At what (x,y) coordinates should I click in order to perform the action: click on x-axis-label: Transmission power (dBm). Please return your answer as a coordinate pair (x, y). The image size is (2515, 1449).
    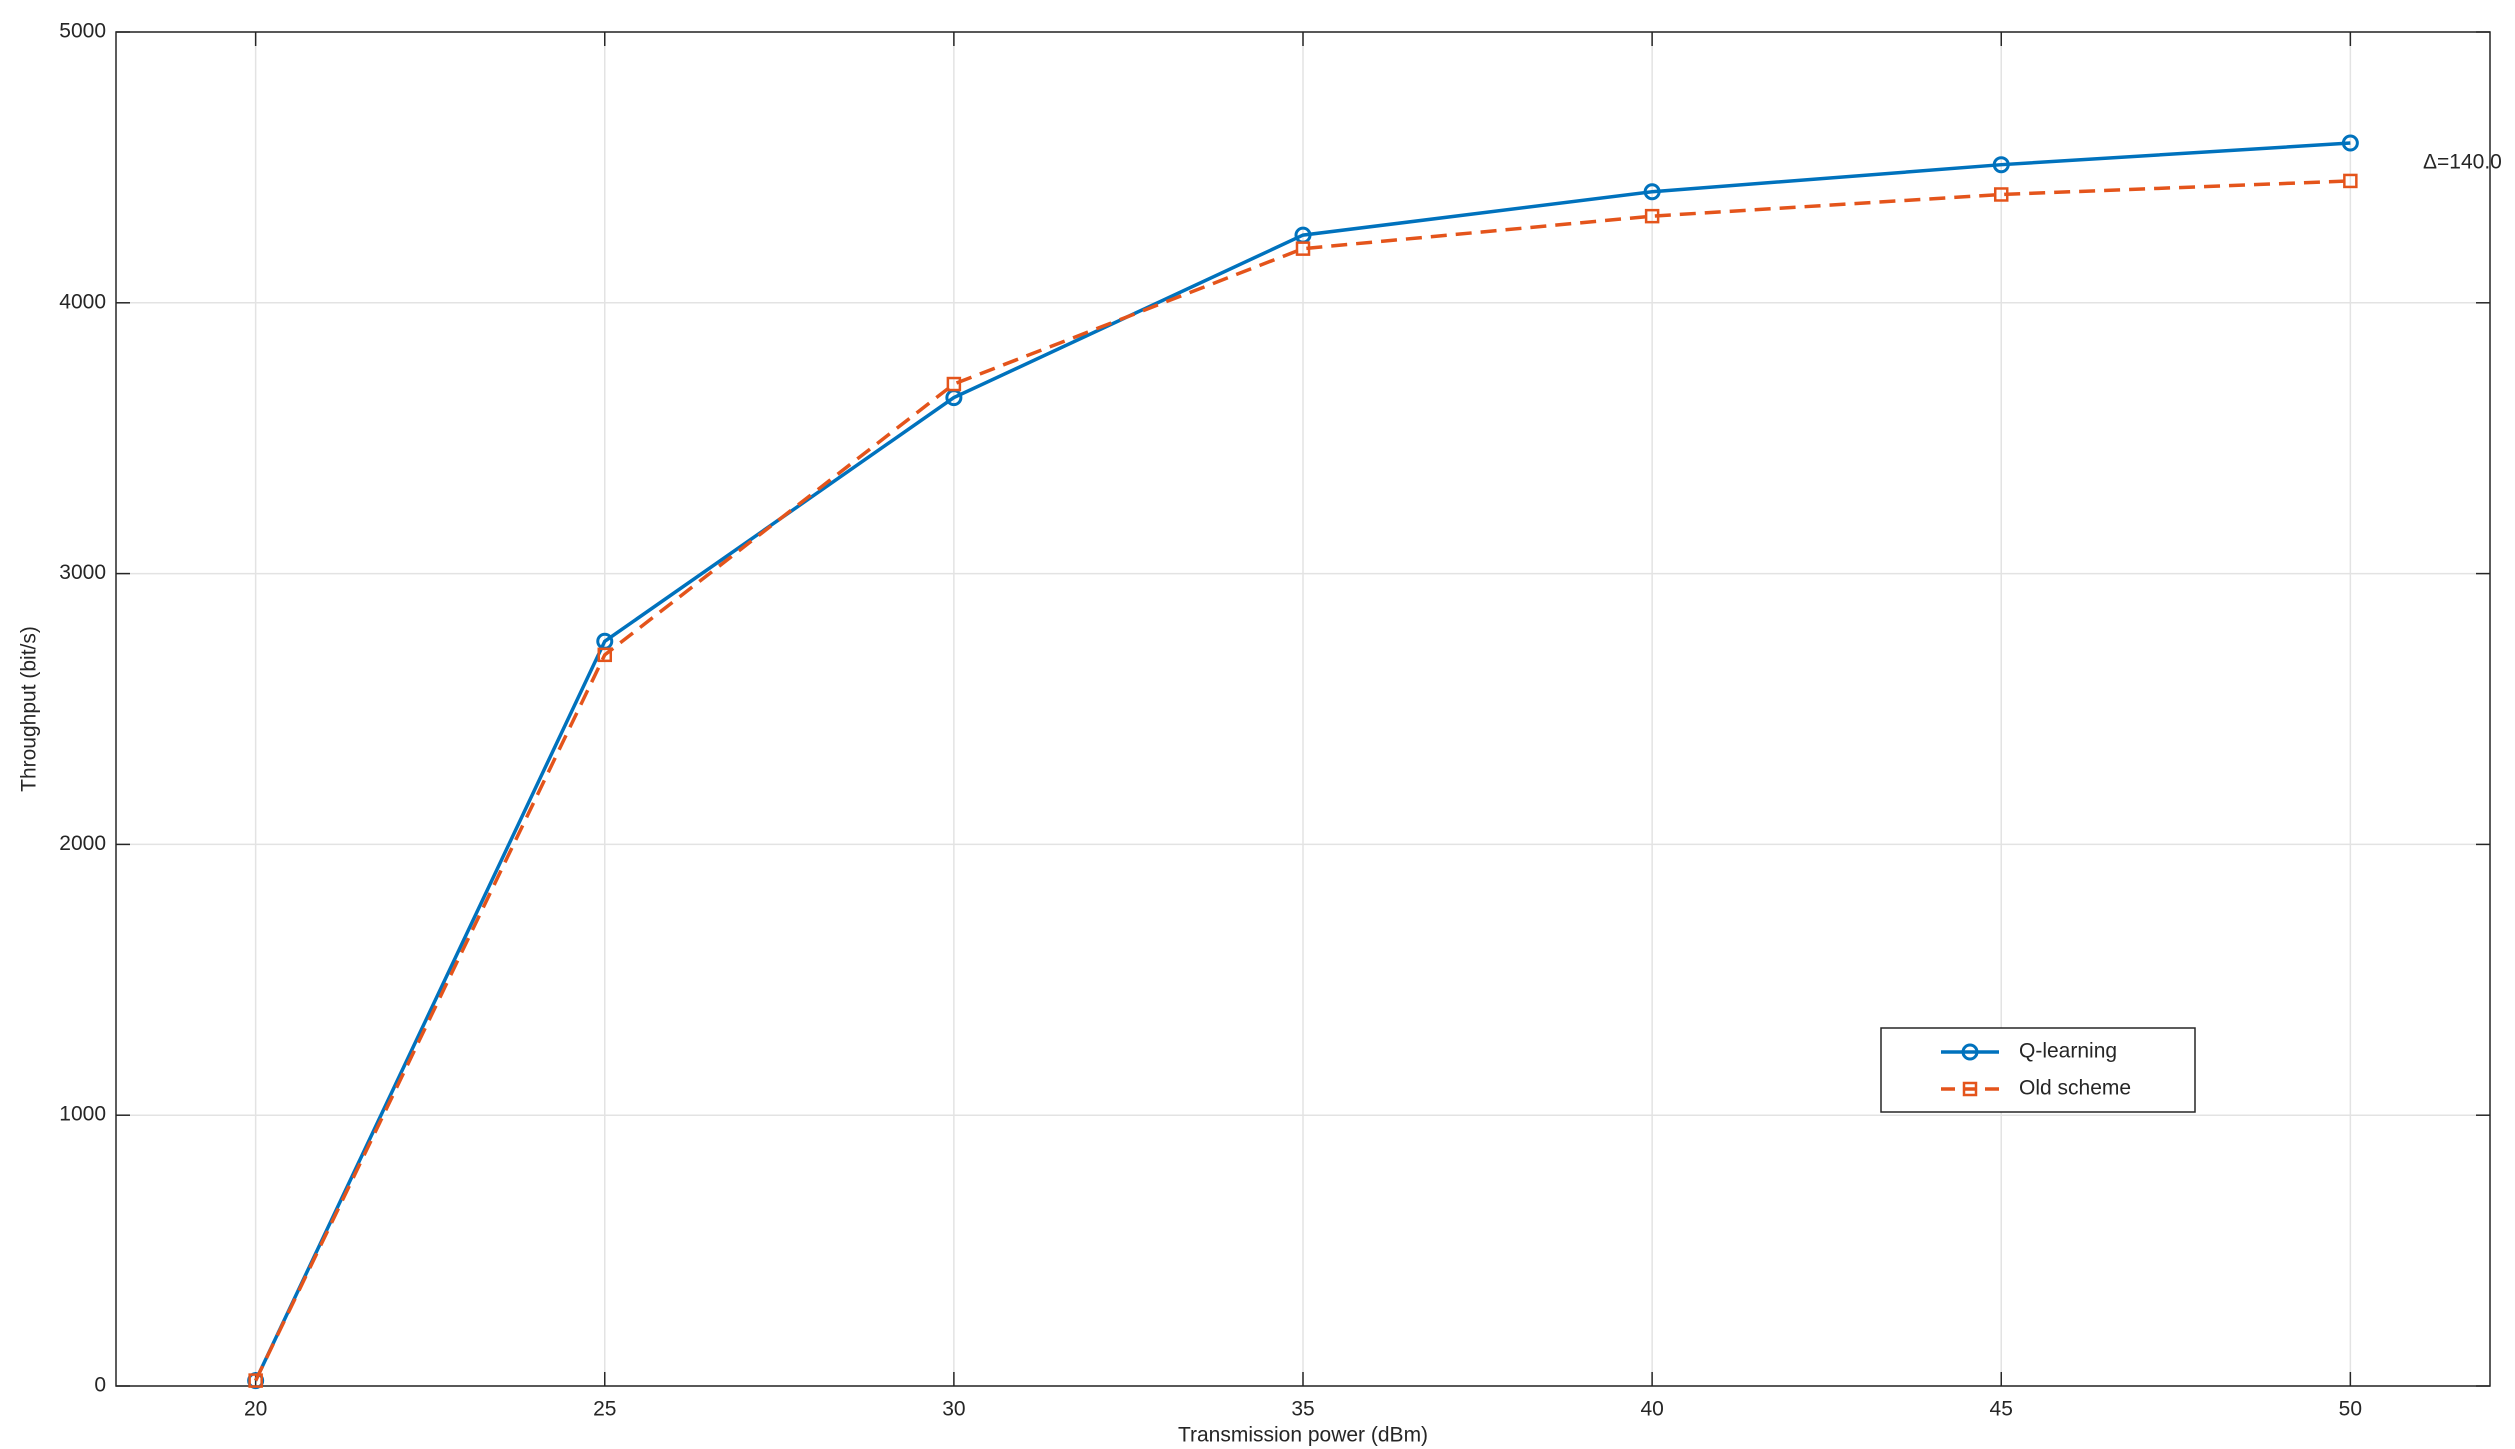
    Looking at the image, I should click on (1303, 1435).